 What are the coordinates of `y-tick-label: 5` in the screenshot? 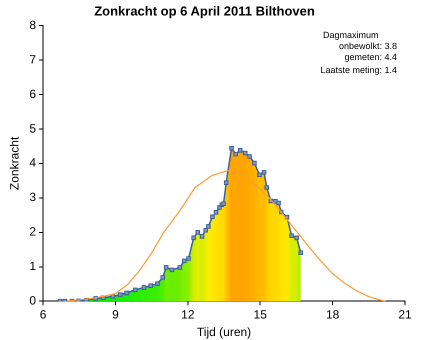 It's located at (32, 128).